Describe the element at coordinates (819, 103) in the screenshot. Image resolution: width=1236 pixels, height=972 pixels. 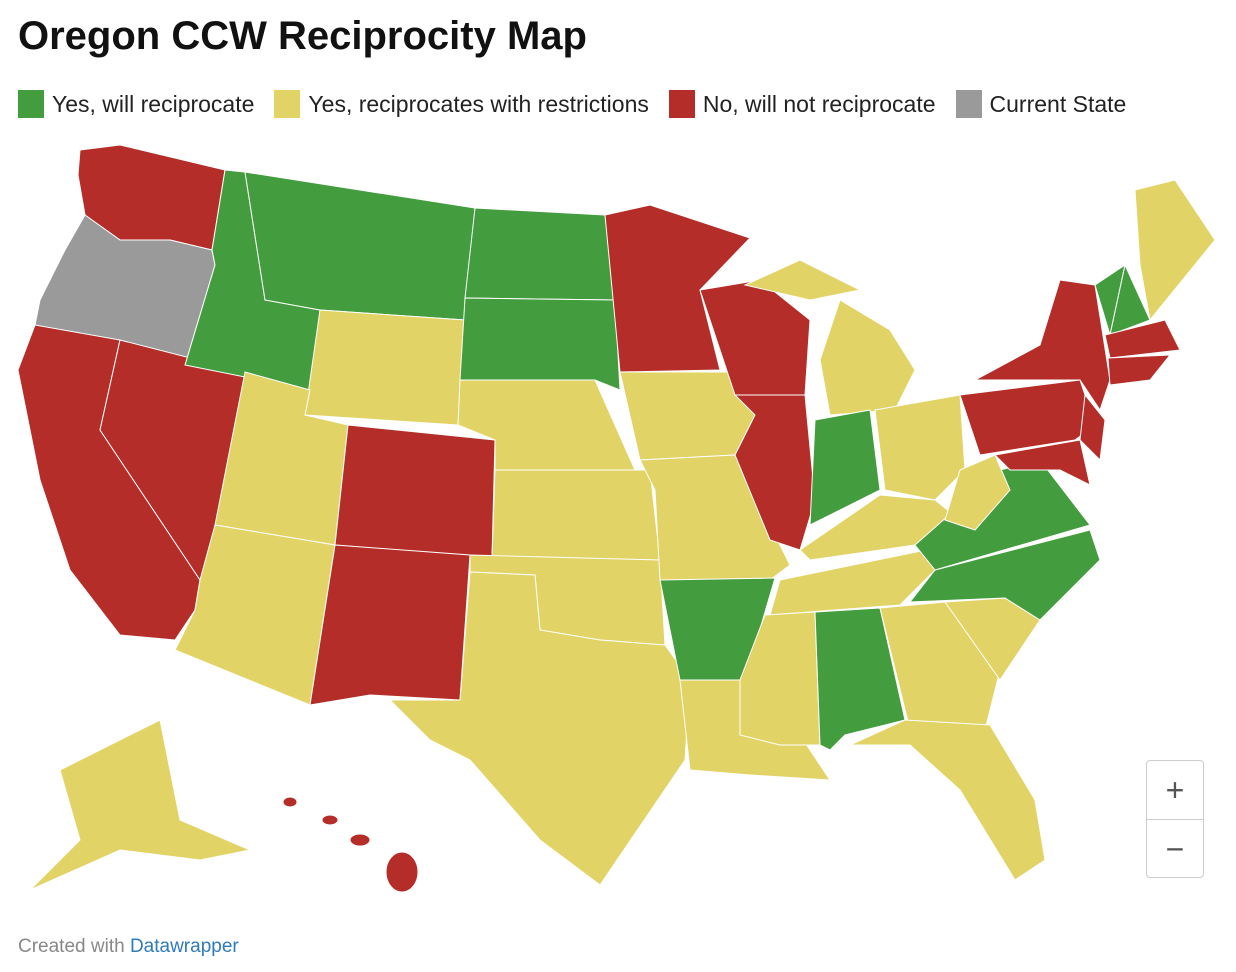
I see `legend-label: No, will not reciprocate` at that location.